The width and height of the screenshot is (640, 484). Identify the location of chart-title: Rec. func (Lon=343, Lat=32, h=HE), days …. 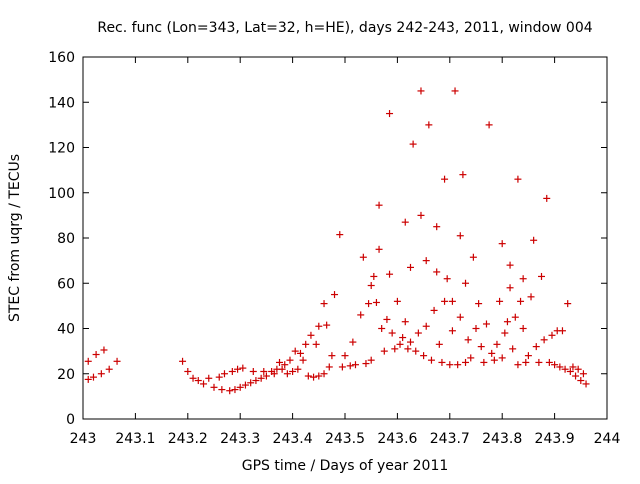
(344, 28).